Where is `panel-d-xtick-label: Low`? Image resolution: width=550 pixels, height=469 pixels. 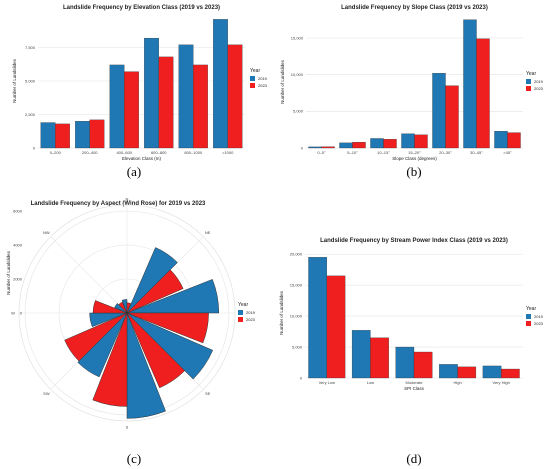 panel-d-xtick-label: Low is located at coordinates (370, 382).